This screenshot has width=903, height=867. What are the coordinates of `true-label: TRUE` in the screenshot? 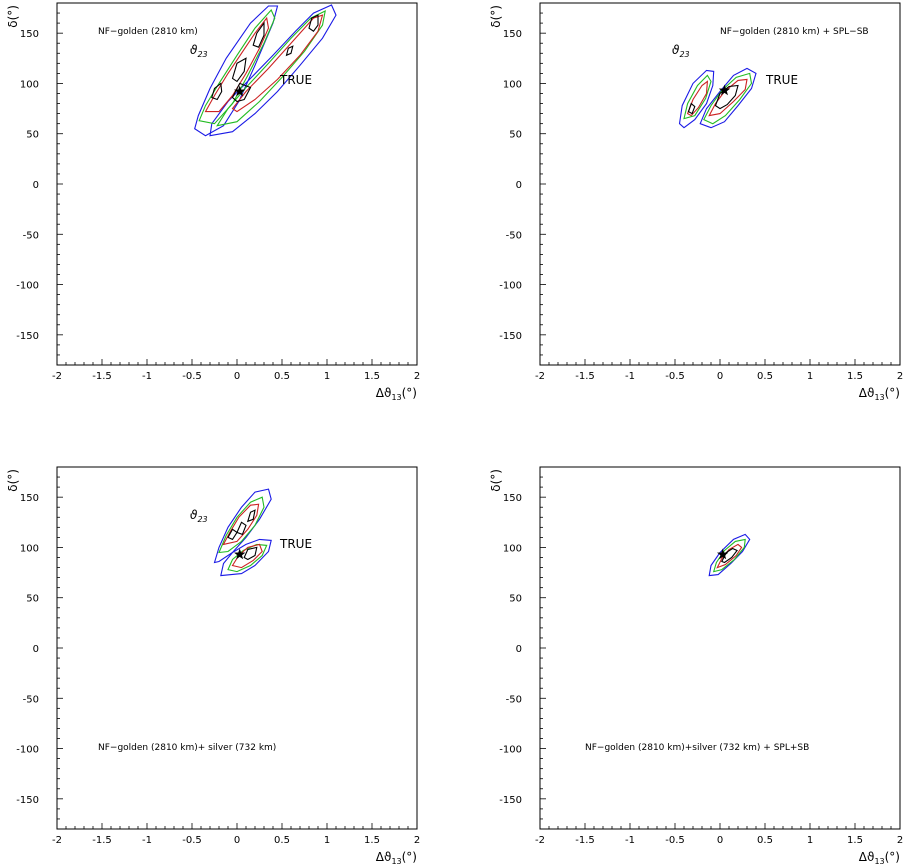 It's located at (781, 80).